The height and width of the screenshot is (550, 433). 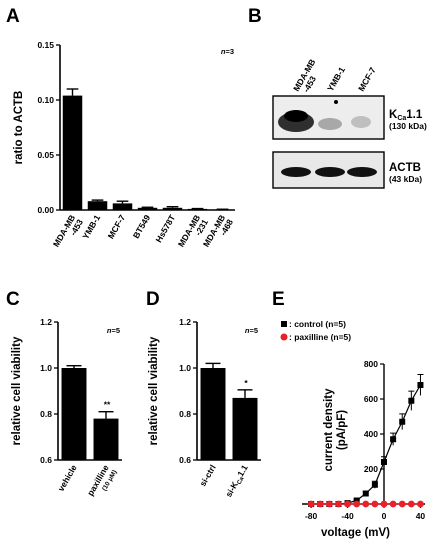 I want to click on lane-label-line: YMB-1, so click(x=336, y=79).